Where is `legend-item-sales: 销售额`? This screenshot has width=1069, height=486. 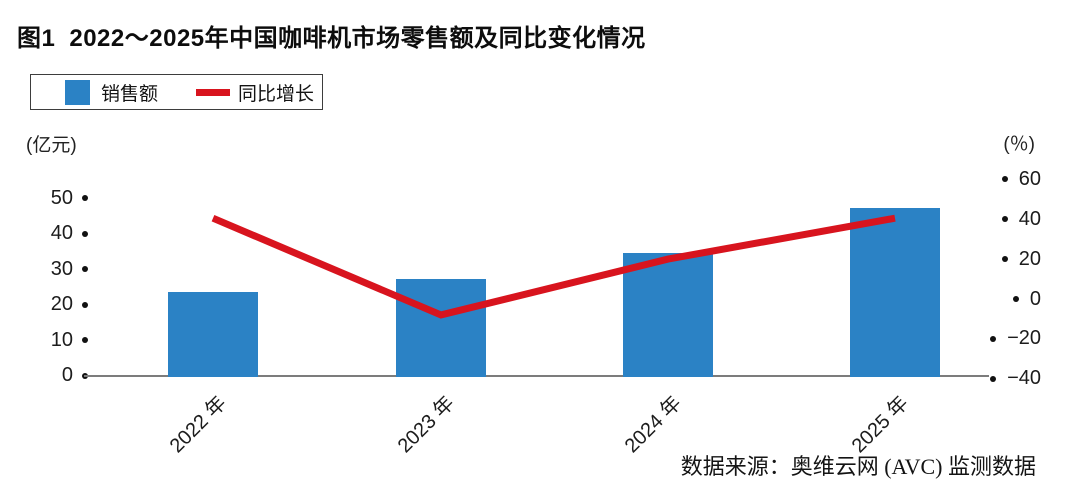 legend-item-sales: 销售额 is located at coordinates (111, 92).